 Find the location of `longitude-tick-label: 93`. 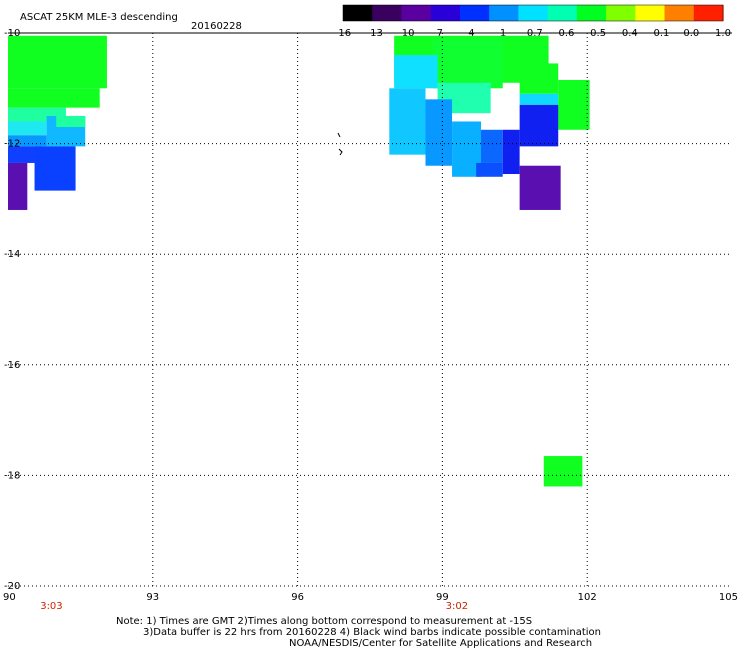

longitude-tick-label: 93 is located at coordinates (152, 597).